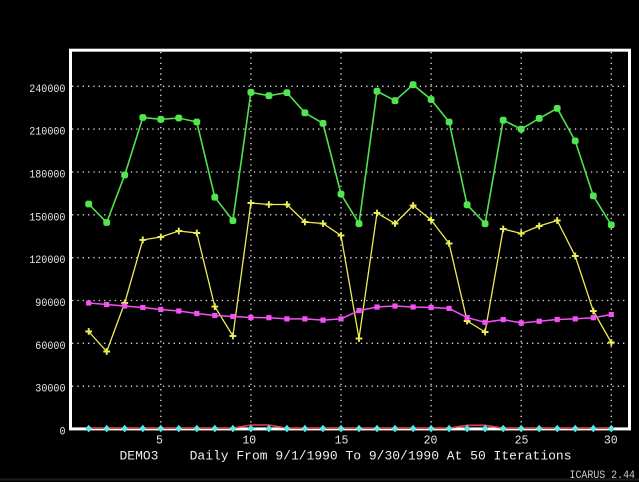 The height and width of the screenshot is (482, 639). I want to click on svg-text: 120000, so click(47, 261).